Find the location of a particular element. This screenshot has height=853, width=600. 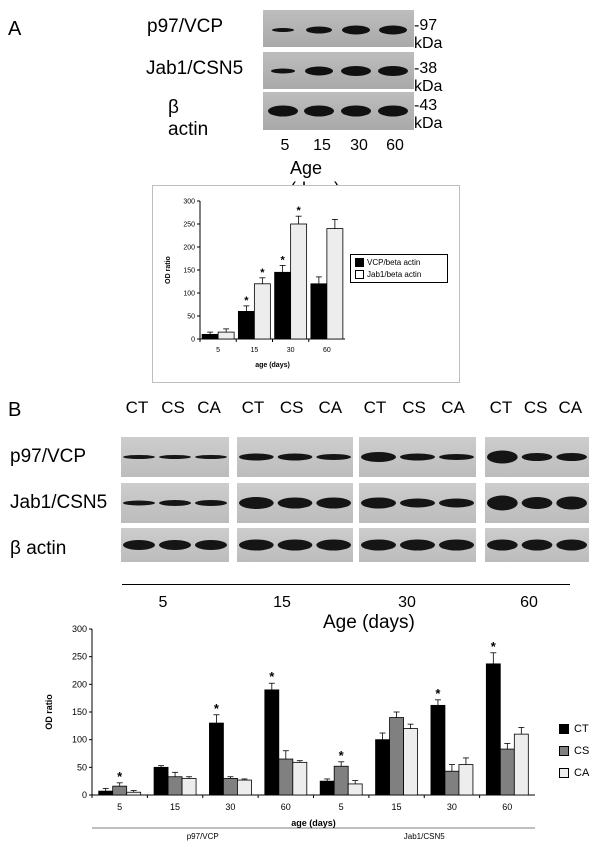

legend-item-ca: CA is located at coordinates (574, 773).